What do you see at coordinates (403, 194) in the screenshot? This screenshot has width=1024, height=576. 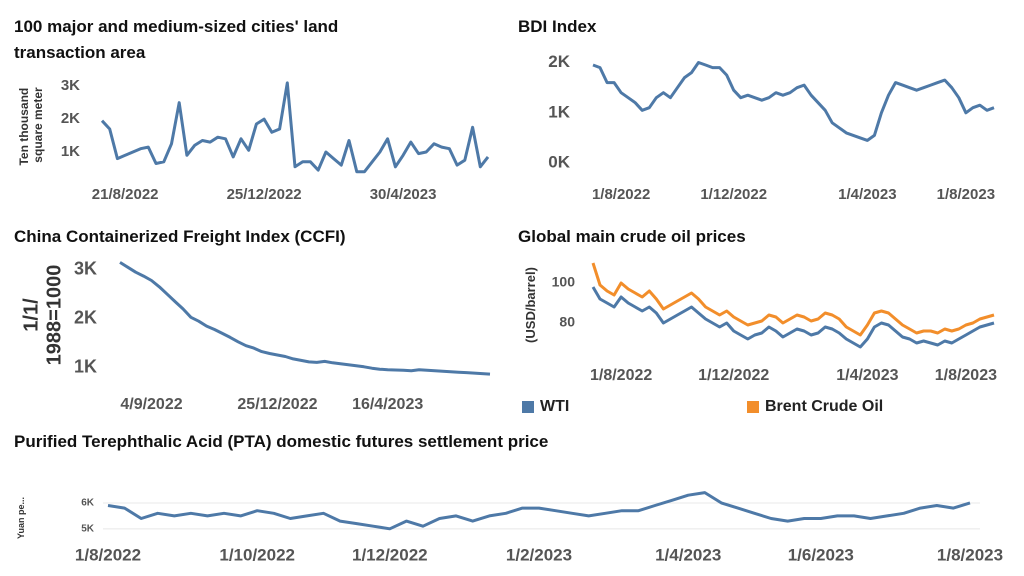 I see `x-tick-label: 30/4/2023` at bounding box center [403, 194].